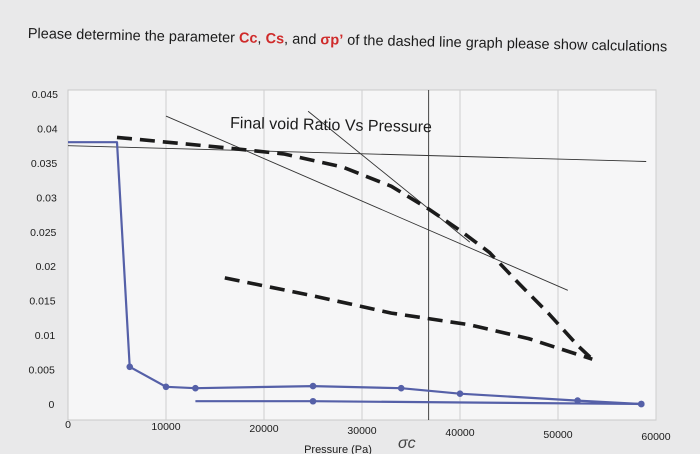 This screenshot has width=700, height=454. I want to click on chart-title: Final void Ratio Vs Pressure, so click(331, 125).